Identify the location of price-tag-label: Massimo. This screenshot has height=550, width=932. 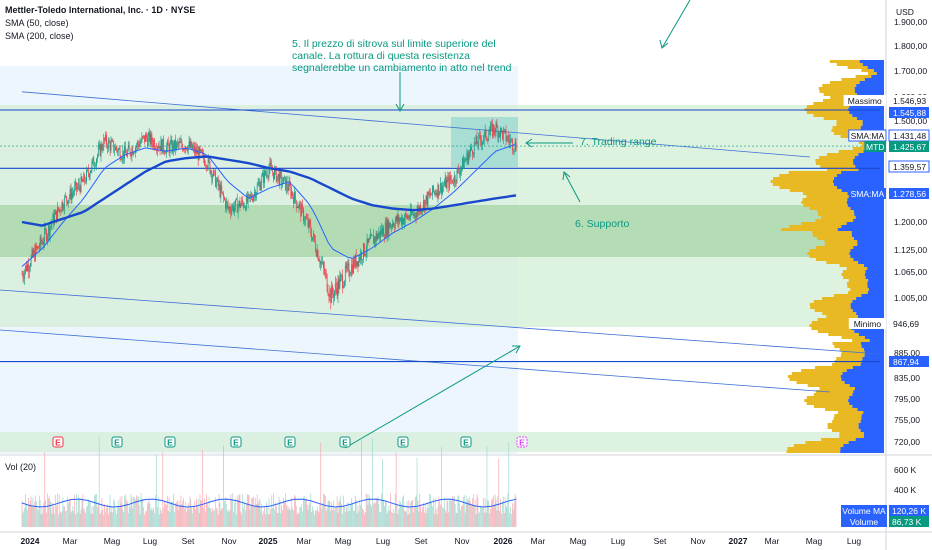
(865, 101).